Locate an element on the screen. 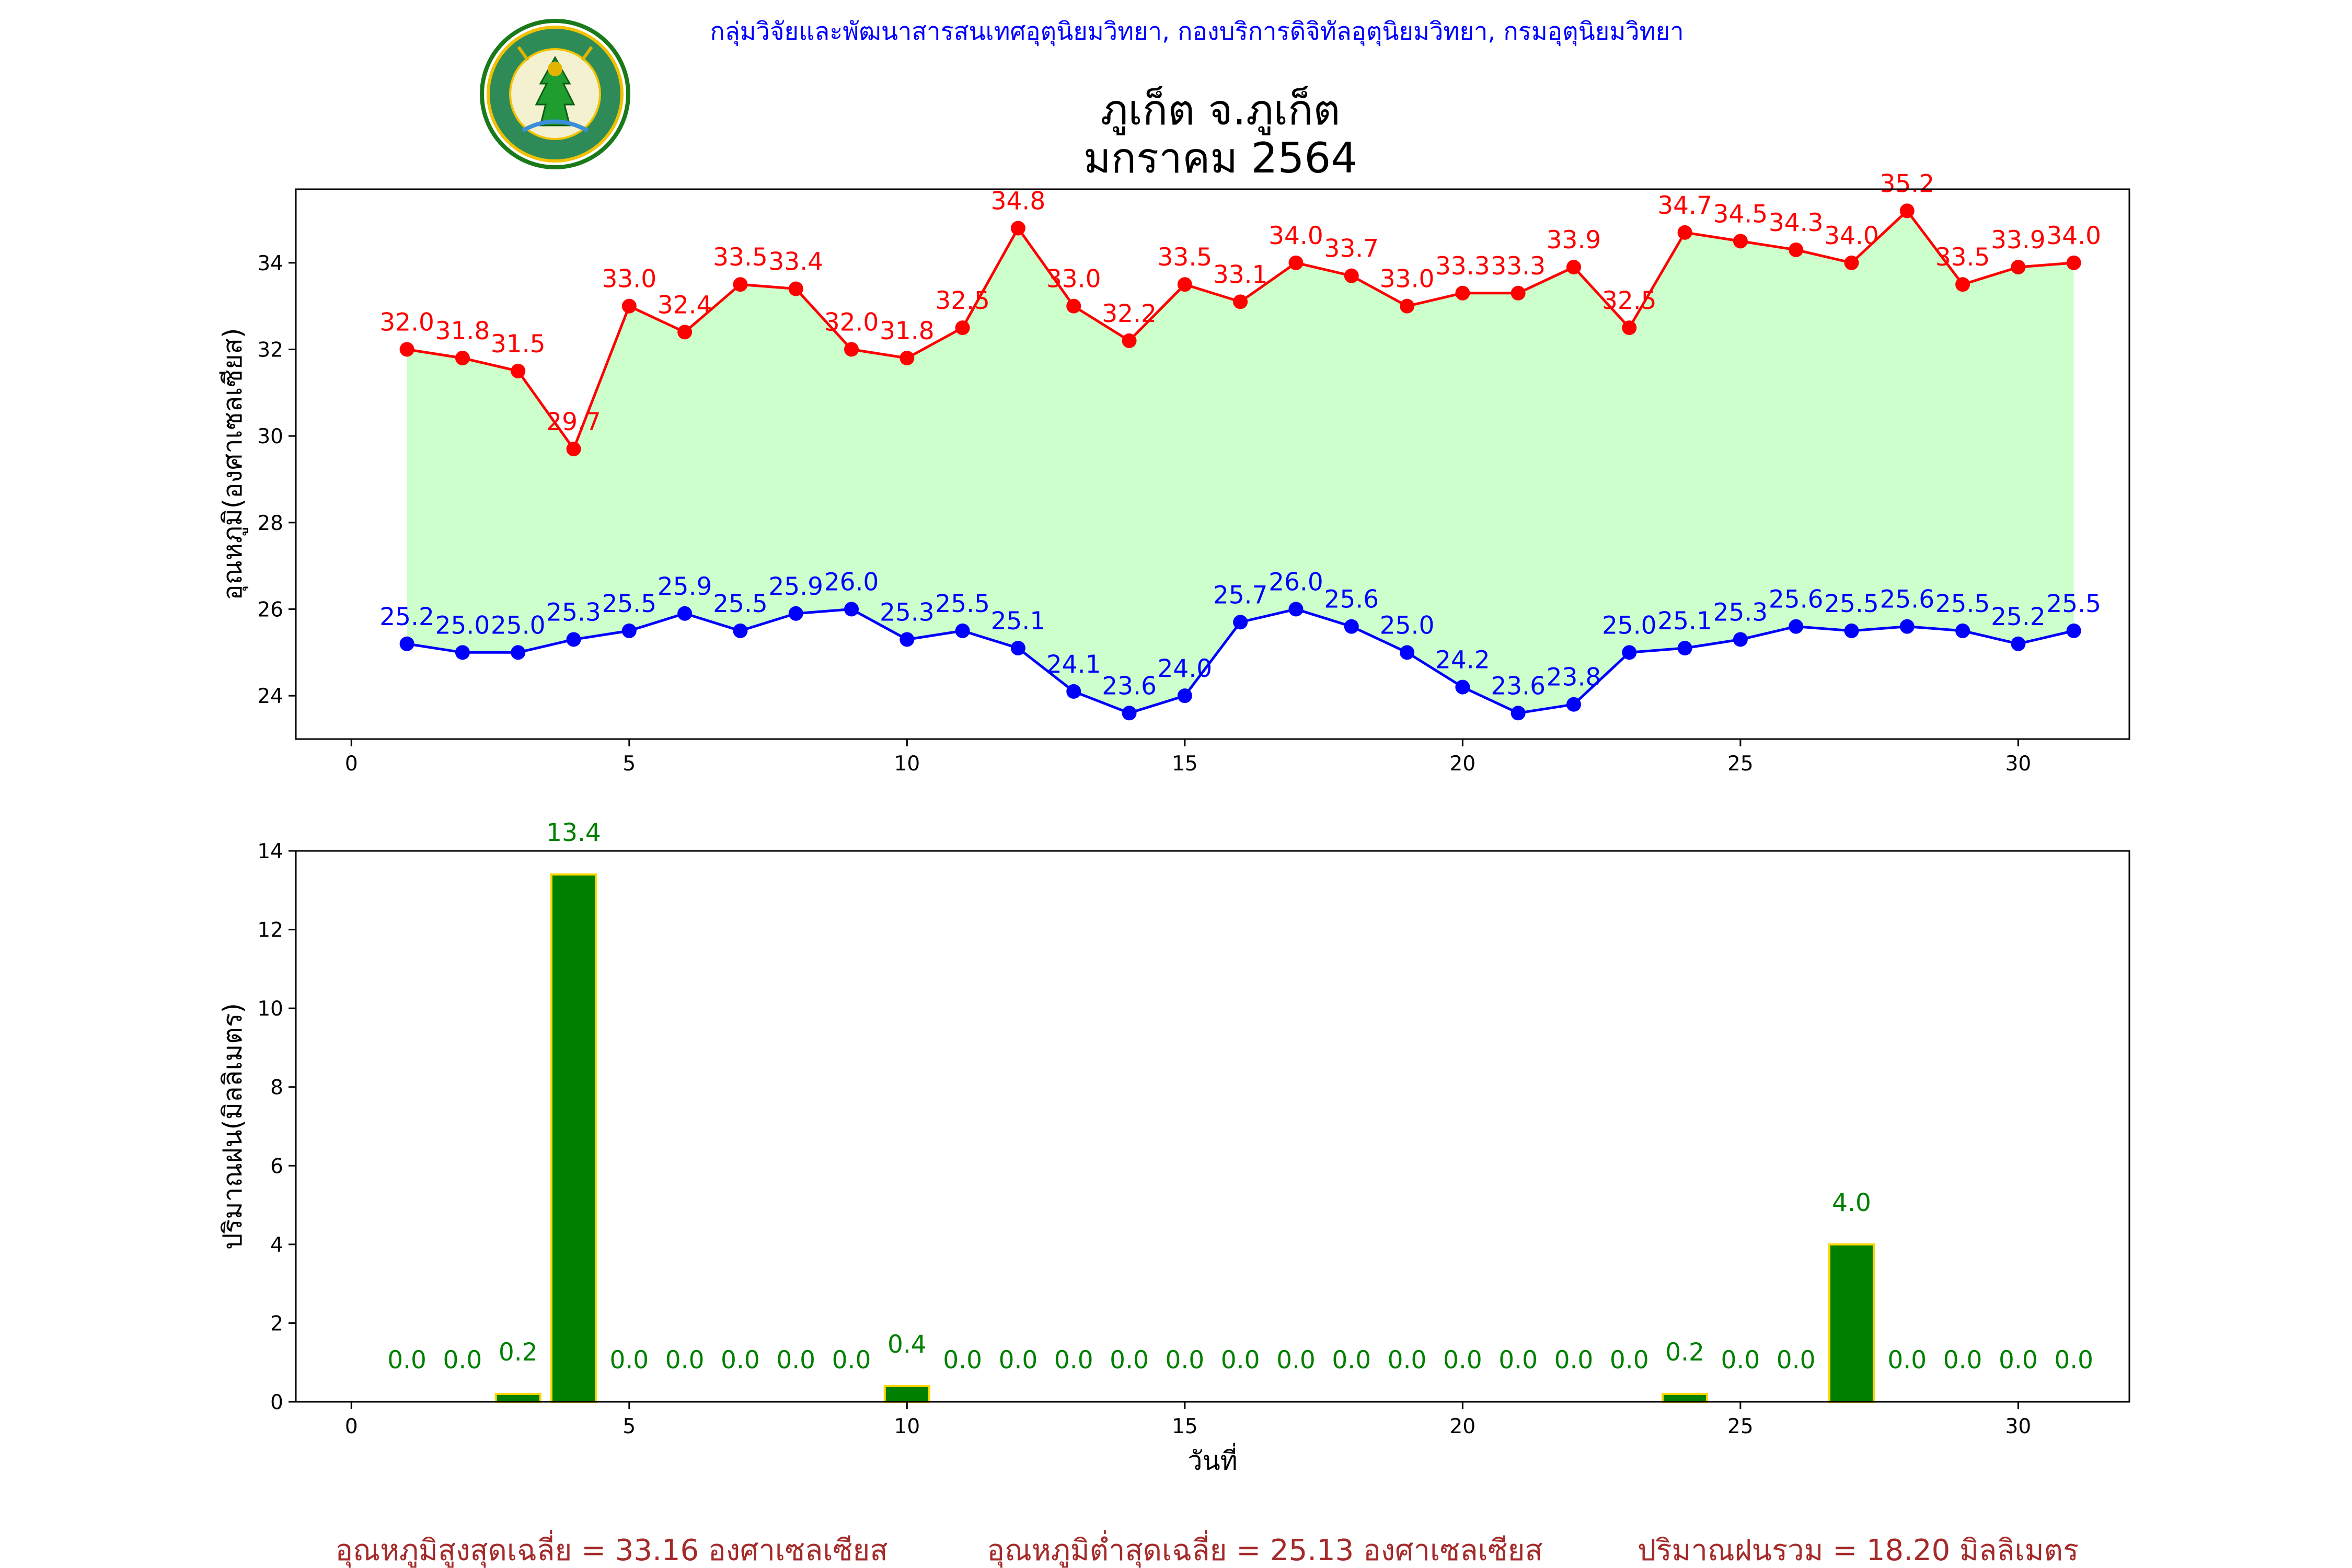 This screenshot has width=2352, height=1568. temperature-min-label: 25.3 is located at coordinates (573, 612).